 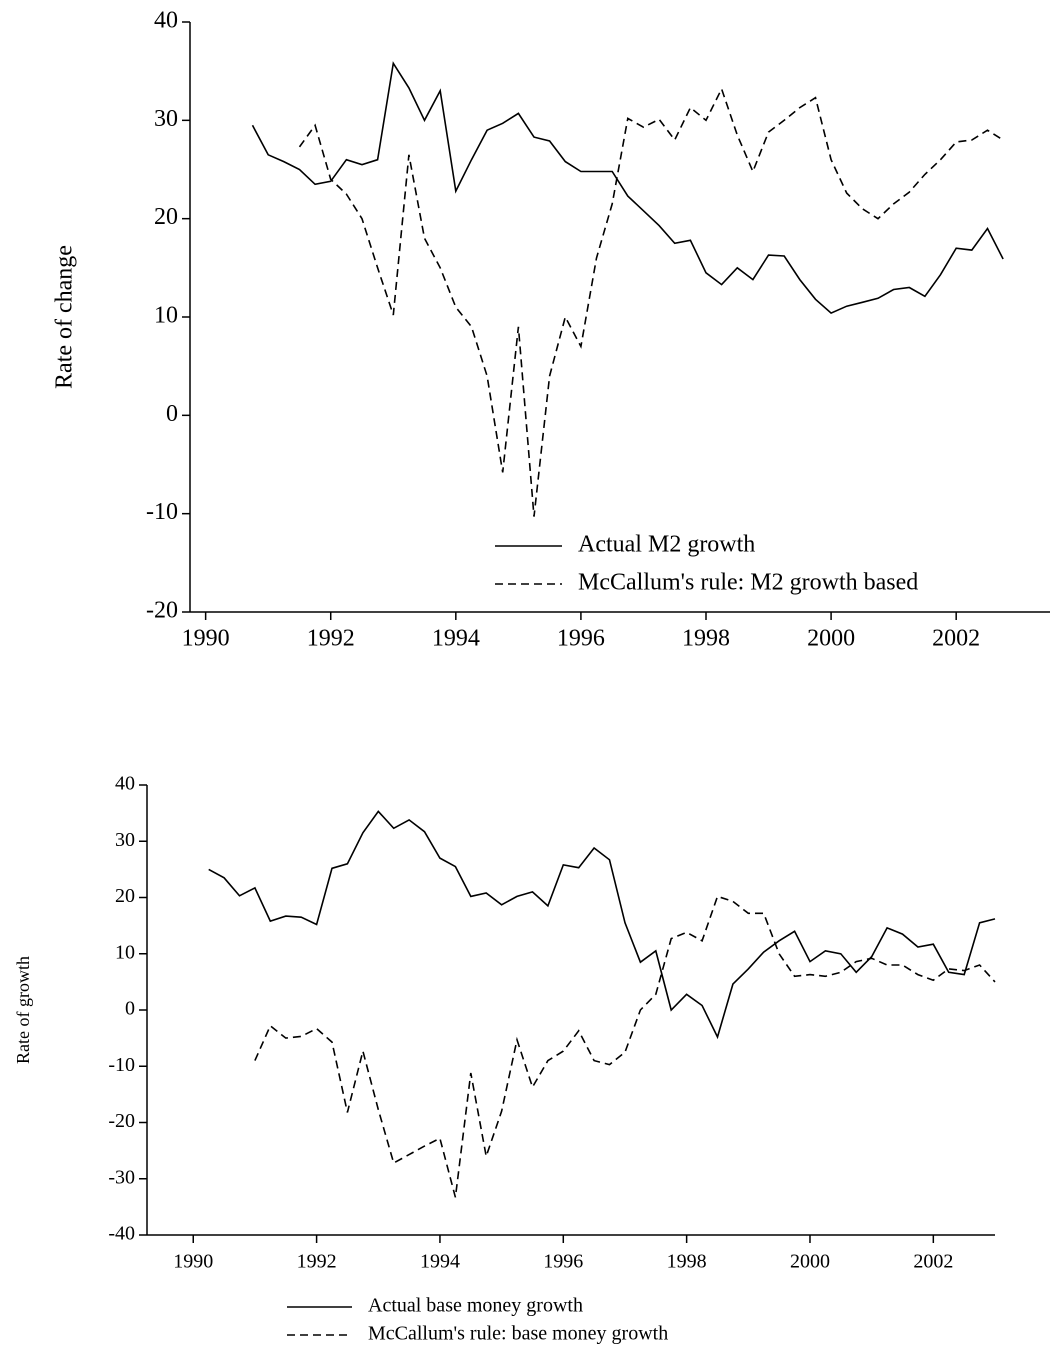 I want to click on legend-label: Actual base money growth, so click(x=475, y=1306).